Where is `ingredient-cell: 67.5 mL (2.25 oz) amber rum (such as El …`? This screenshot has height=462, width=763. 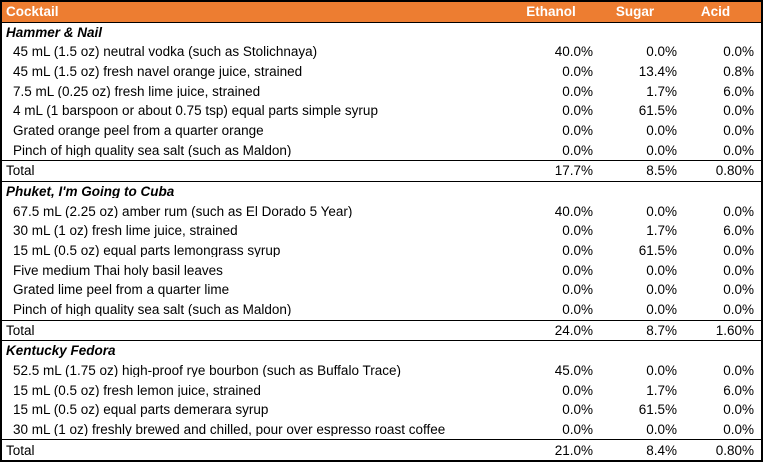 ingredient-cell: 67.5 mL (2.25 oz) amber rum (such as El … is located at coordinates (183, 211).